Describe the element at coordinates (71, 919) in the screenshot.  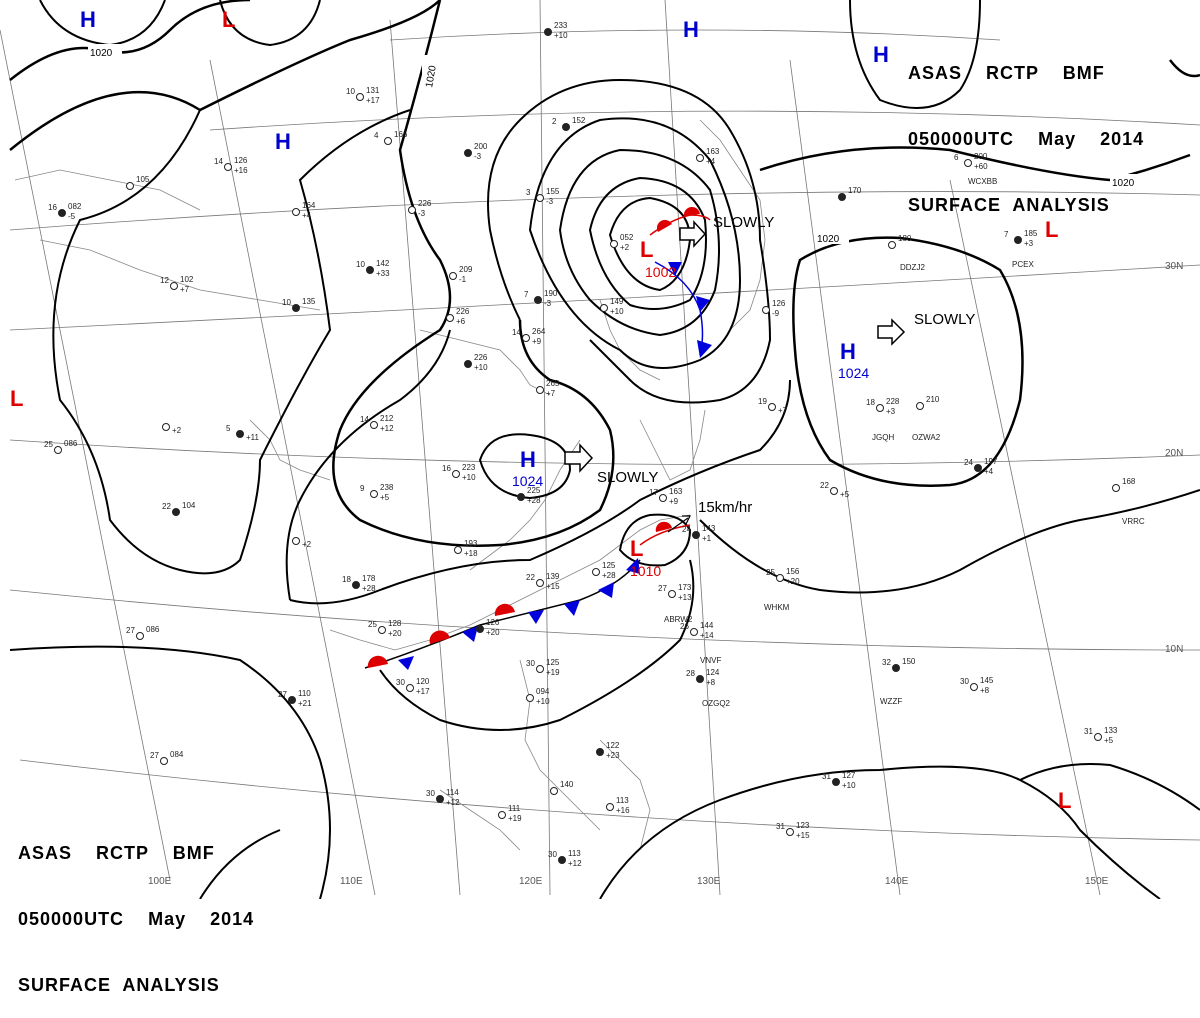
I see `header-time: 050000UTC` at that location.